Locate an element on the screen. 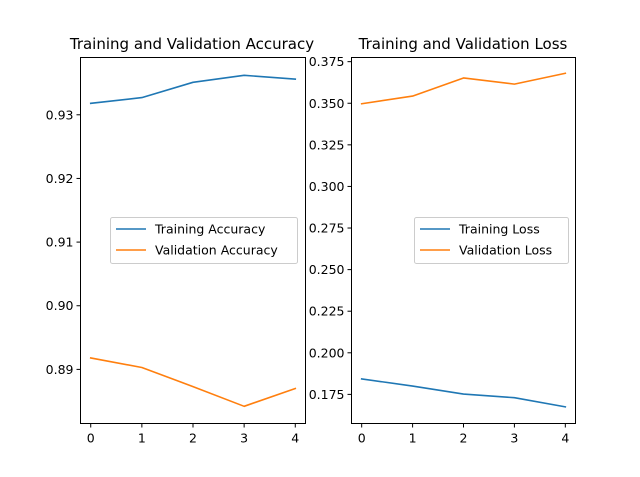 Image resolution: width=640 pixels, height=477 pixels. accuracy-x-tick-label: 2 is located at coordinates (193, 438).